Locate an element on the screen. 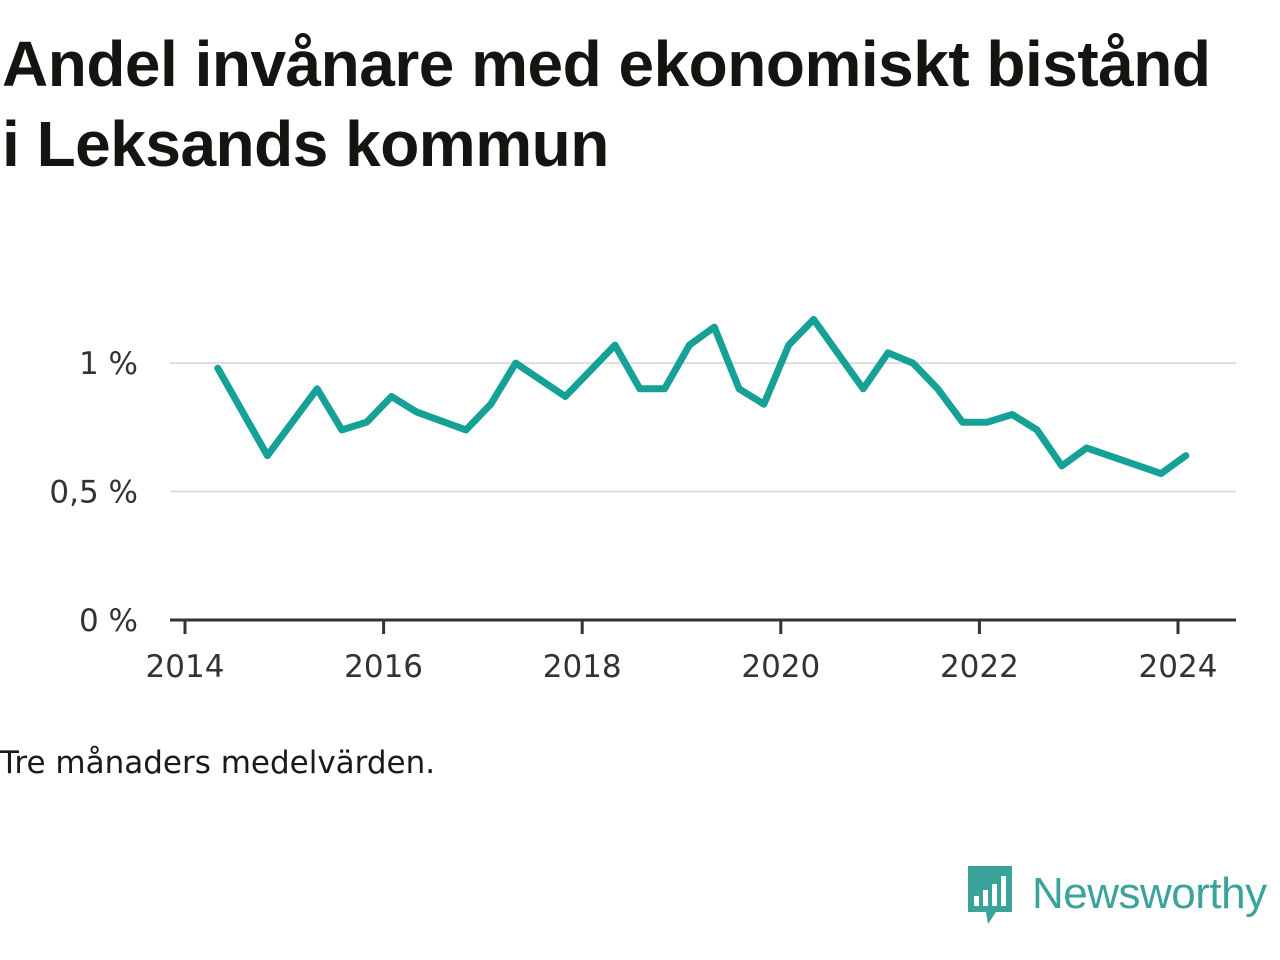 The height and width of the screenshot is (960, 1280). x-axis: 2014 2016 2018 2020 2022 2024 is located at coordinates (691, 651).